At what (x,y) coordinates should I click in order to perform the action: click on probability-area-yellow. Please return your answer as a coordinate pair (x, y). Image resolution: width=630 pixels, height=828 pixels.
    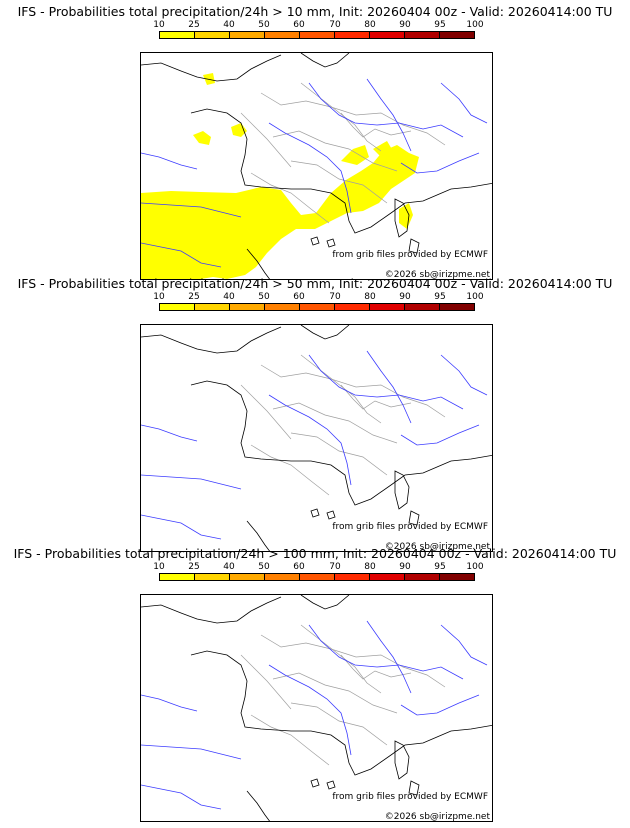
    Looking at the image, I should click on (280, 176).